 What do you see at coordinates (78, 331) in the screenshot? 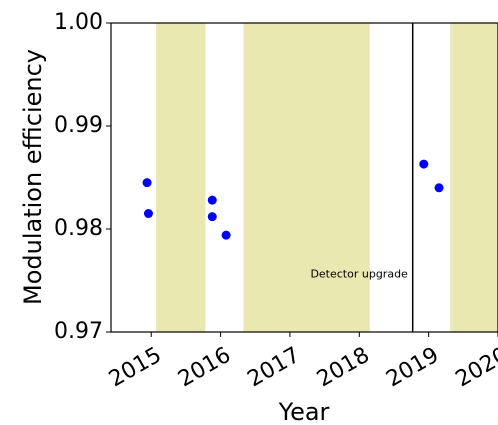
I see `y-tick-label: 0.97` at bounding box center [78, 331].